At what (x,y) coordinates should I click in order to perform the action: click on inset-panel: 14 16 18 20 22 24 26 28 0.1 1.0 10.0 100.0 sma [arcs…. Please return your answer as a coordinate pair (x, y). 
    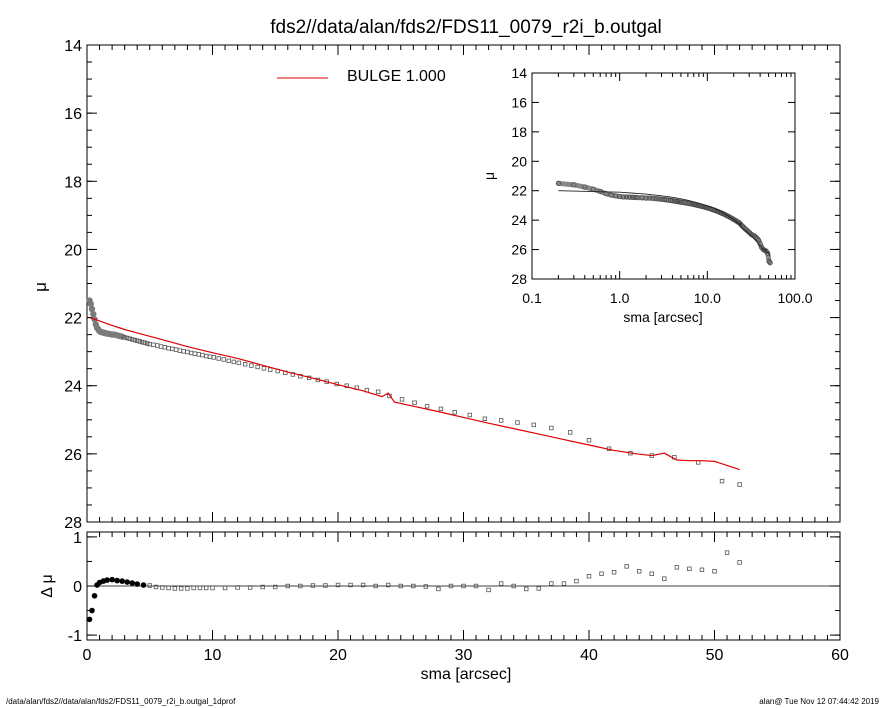
    Looking at the image, I should click on (647, 195).